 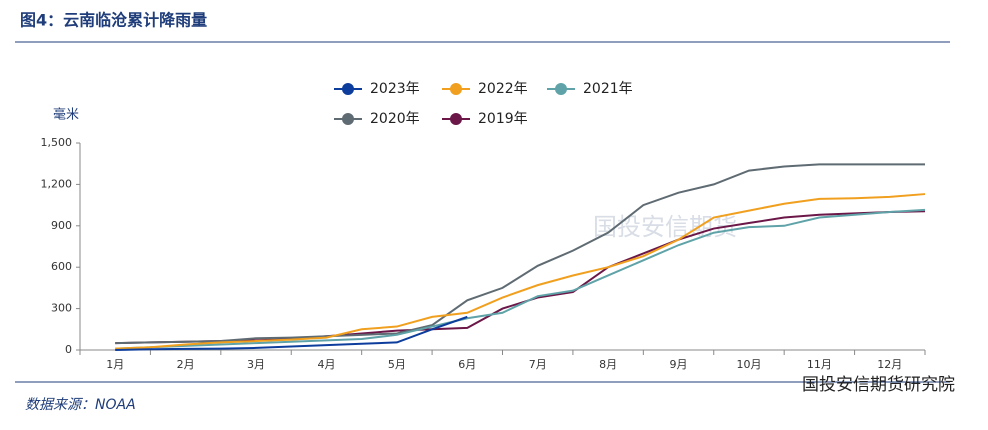 I want to click on legend-label: 2019年, so click(x=503, y=119).